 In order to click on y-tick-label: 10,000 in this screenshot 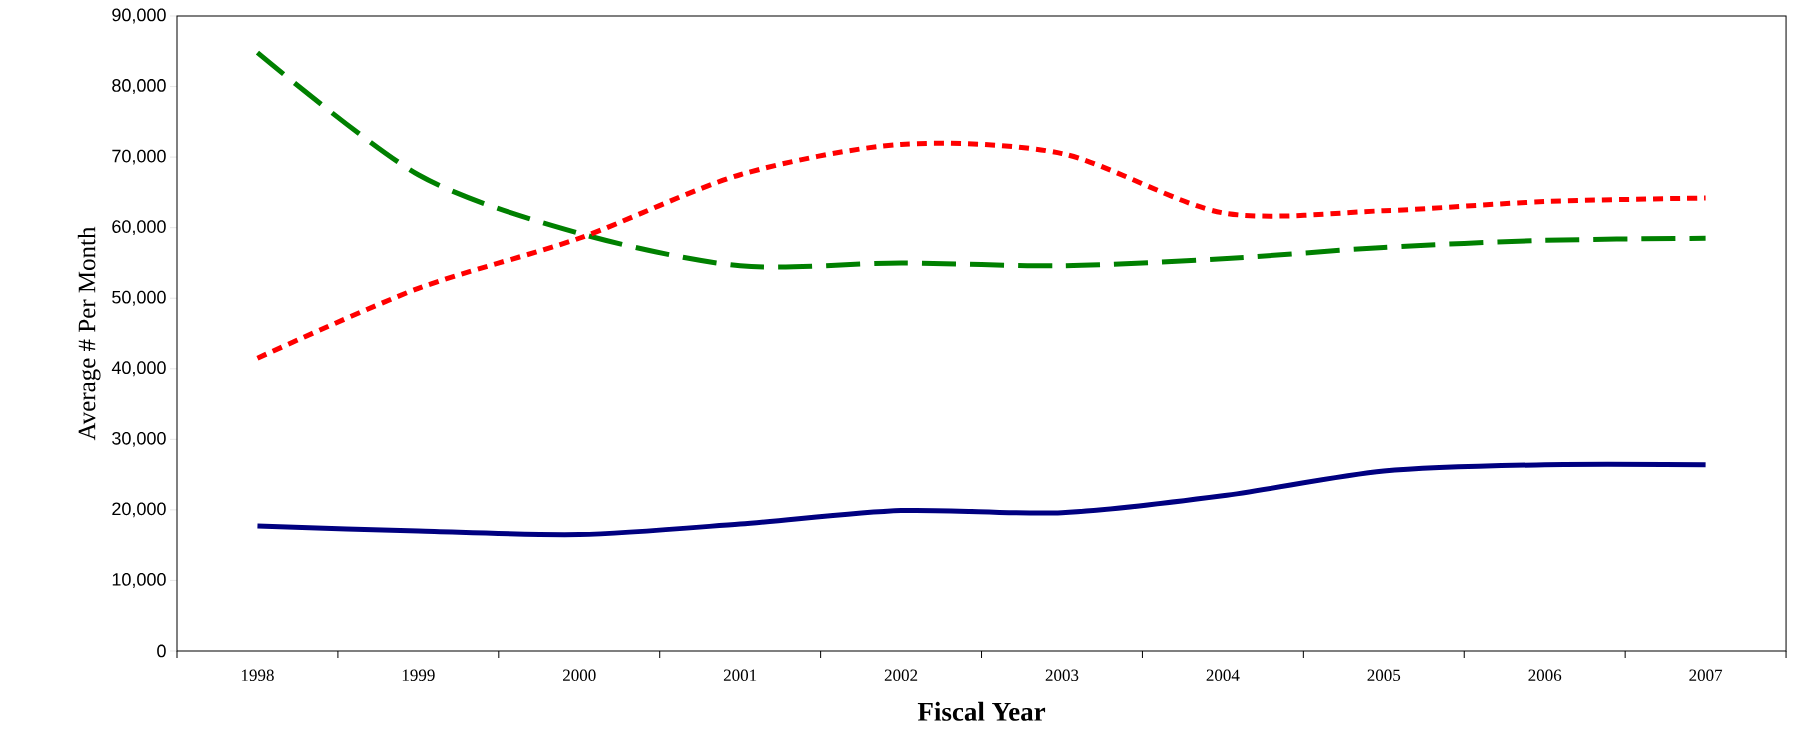, I will do `click(139, 580)`.